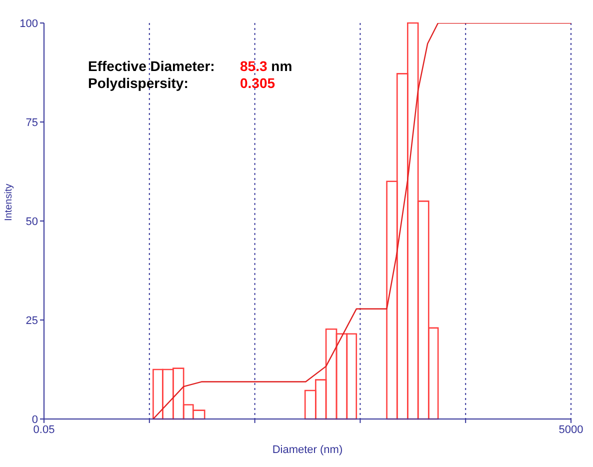 This screenshot has height=467, width=593. Describe the element at coordinates (32, 222) in the screenshot. I see `y-tick-label: 50` at that location.